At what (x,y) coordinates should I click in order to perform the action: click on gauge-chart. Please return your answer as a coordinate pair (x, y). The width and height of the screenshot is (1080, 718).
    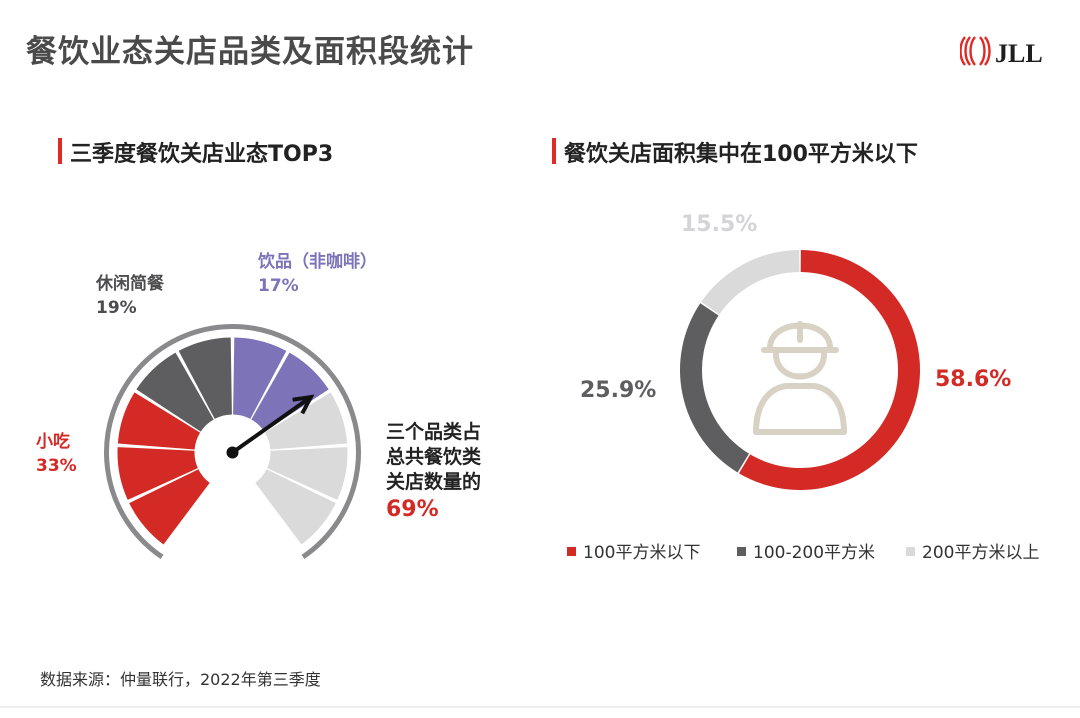
    Looking at the image, I should click on (232, 442).